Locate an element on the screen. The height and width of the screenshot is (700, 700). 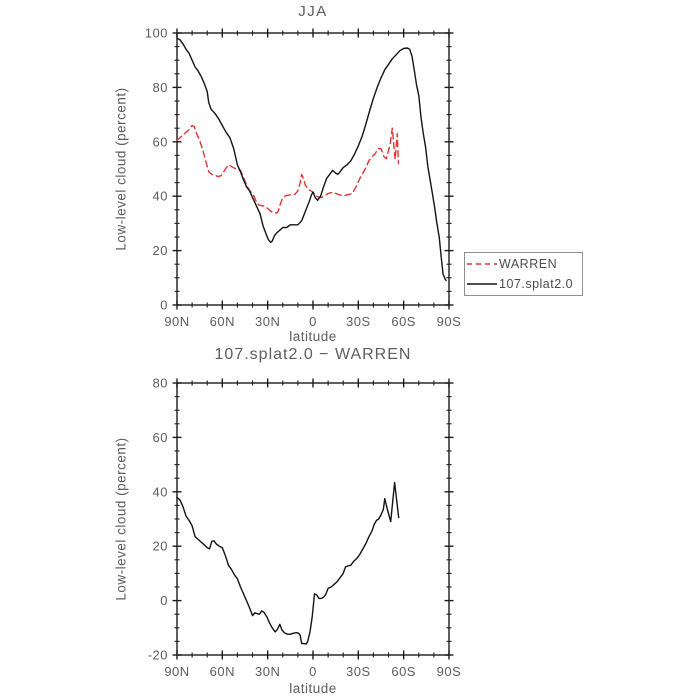
legend-box: WARREN 107.splat2.0 is located at coordinates (523, 274).